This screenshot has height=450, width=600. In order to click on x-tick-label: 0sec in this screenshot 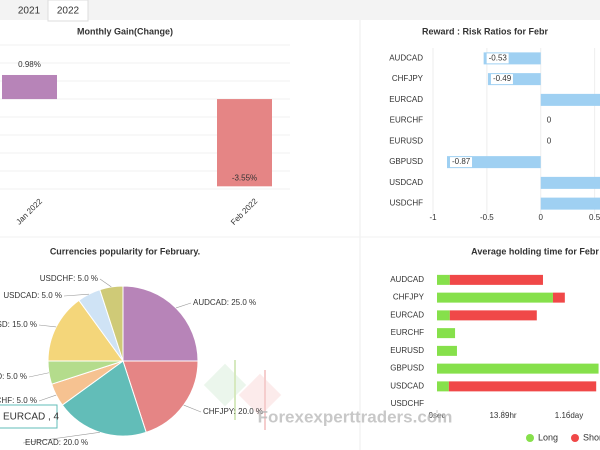, I will do `click(437, 415)`.